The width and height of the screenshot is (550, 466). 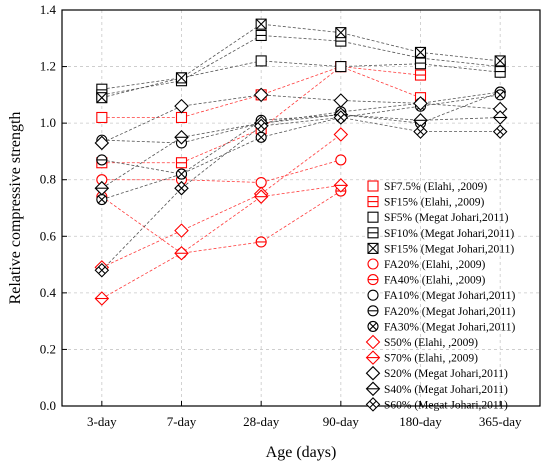 I want to click on legend-item: S40% (Megat Johari,2011), so click(x=436, y=389).